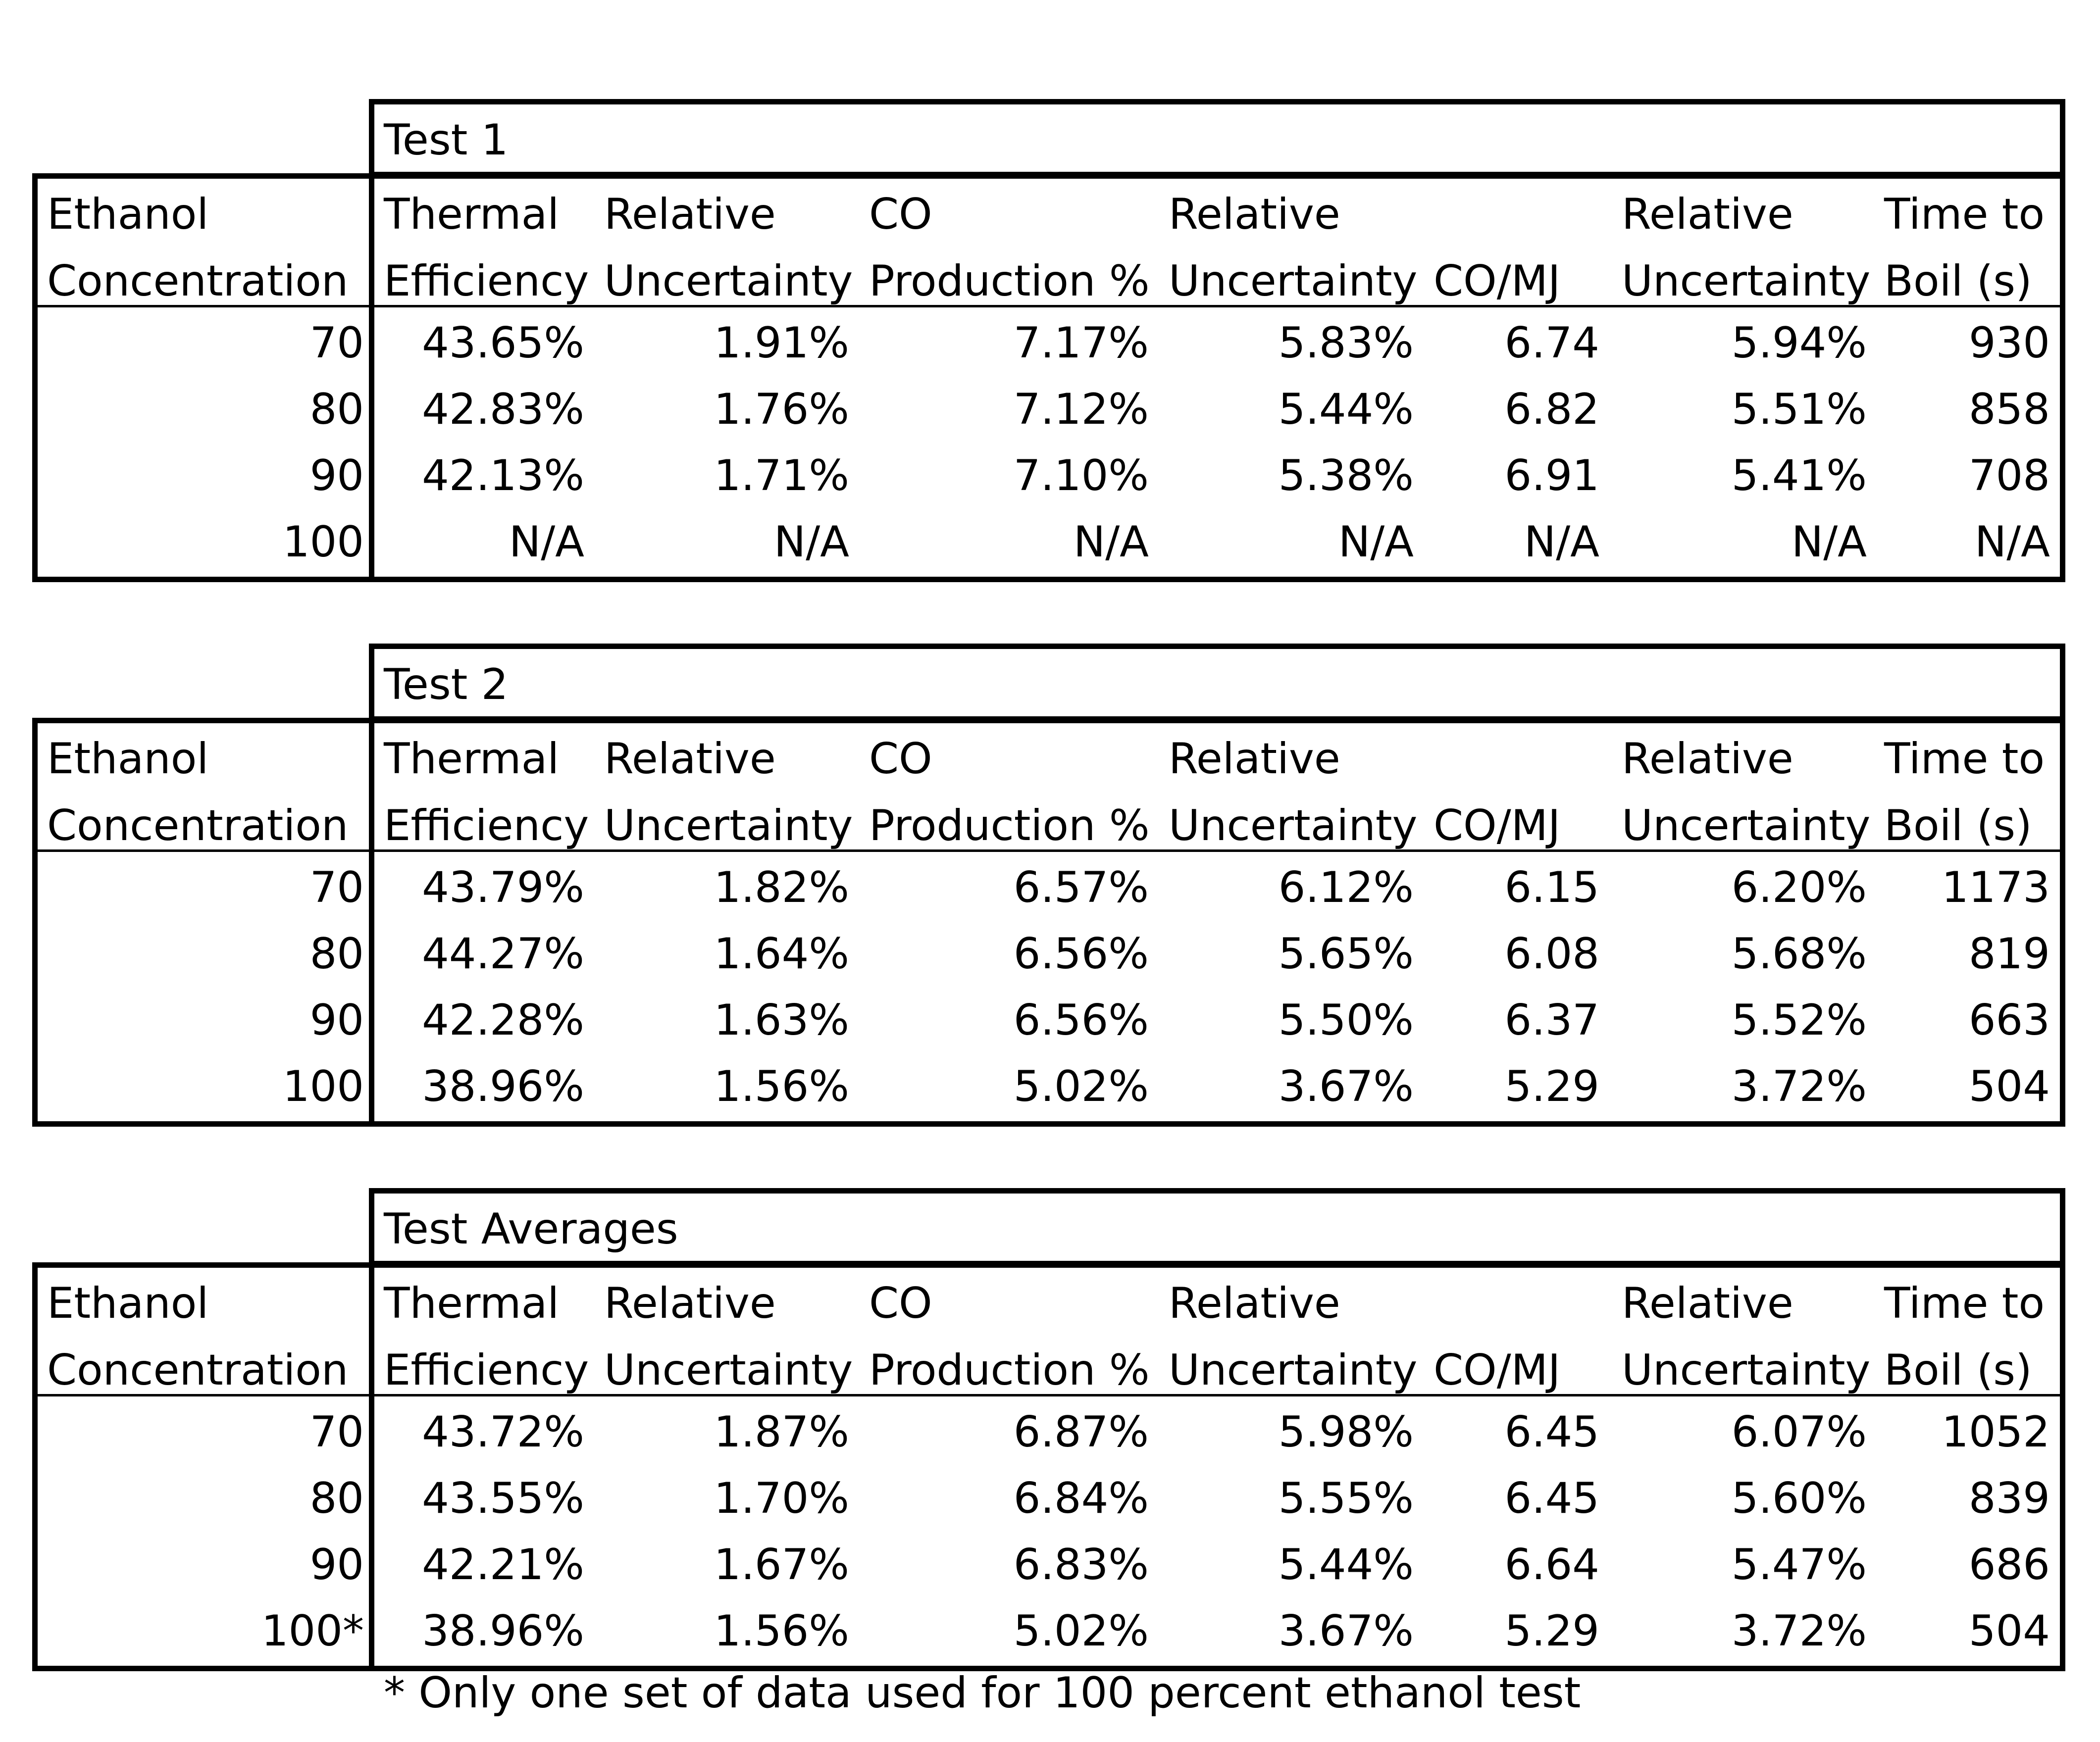  I want to click on cell-time-to-boil: 686, so click(2009, 1565).